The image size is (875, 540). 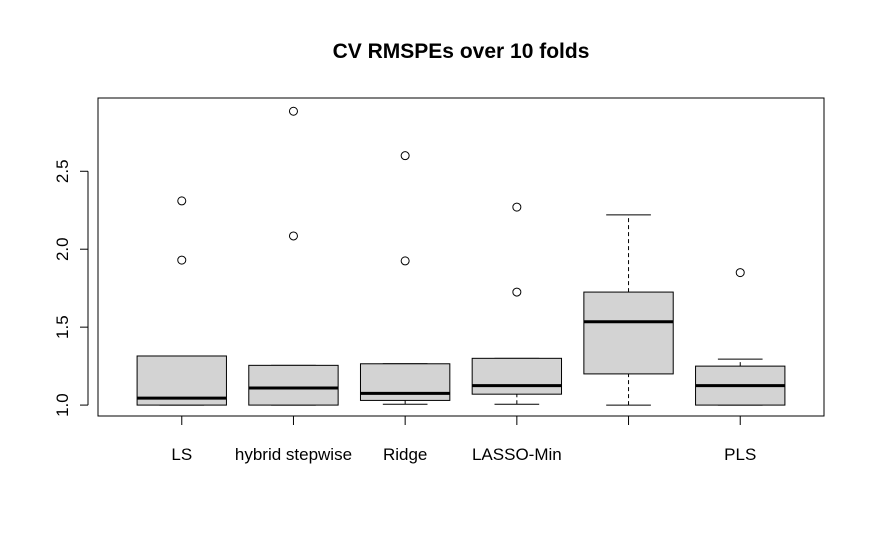 I want to click on x-tick-label: Ridge, so click(x=405, y=454).